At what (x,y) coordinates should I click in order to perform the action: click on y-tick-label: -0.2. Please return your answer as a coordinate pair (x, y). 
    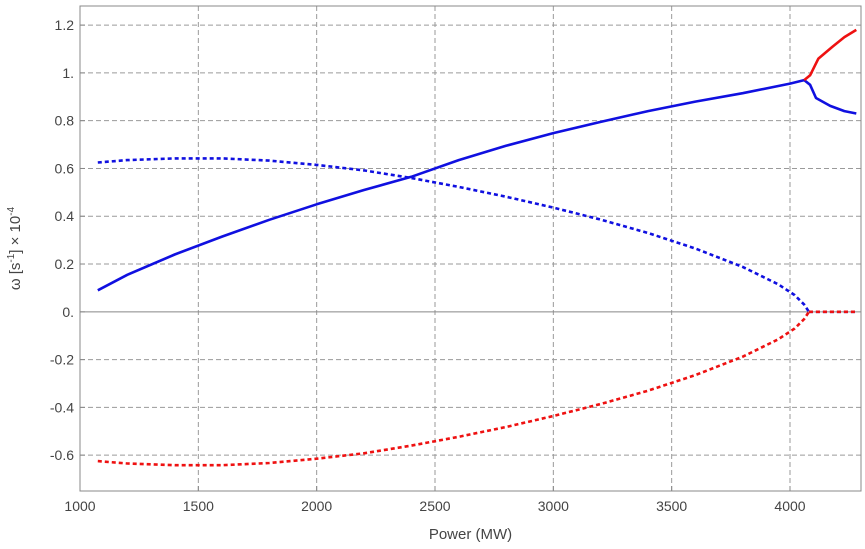
    Looking at the image, I should click on (62, 360).